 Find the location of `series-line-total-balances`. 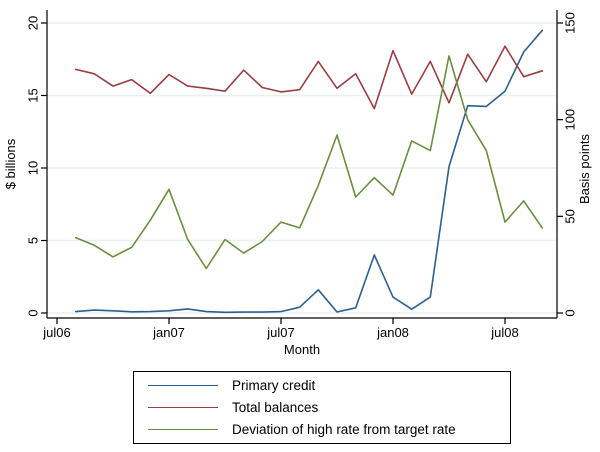

series-line-total-balances is located at coordinates (309, 77).